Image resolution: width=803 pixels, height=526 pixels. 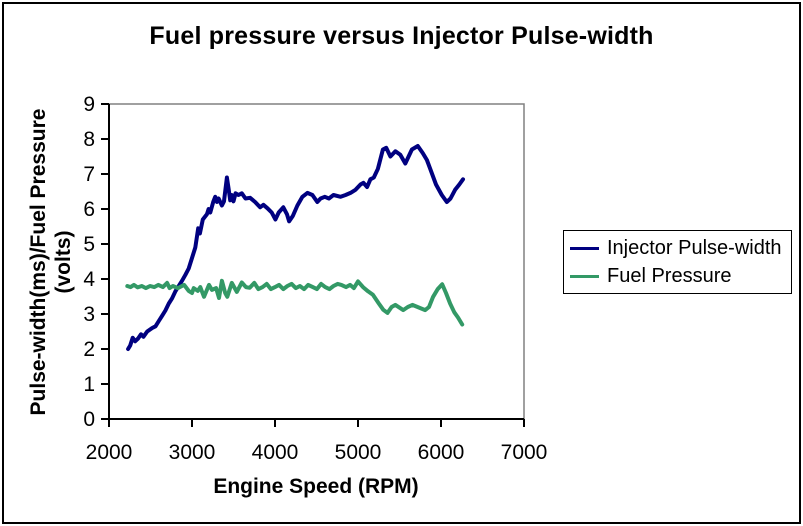 I want to click on x-axis-title: Engine Speed (RPM), so click(x=316, y=486).